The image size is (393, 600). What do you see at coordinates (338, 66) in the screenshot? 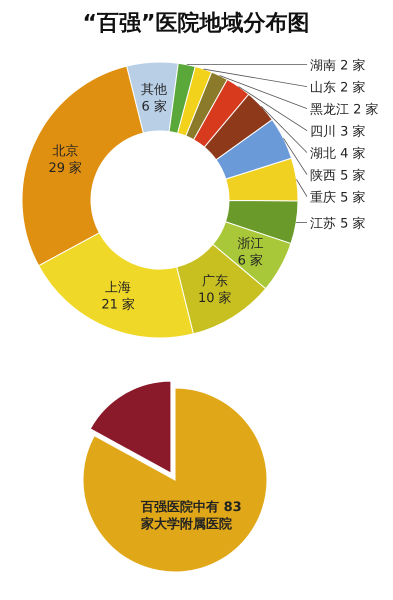
I see `slice-label: 湖南 2 家` at bounding box center [338, 66].